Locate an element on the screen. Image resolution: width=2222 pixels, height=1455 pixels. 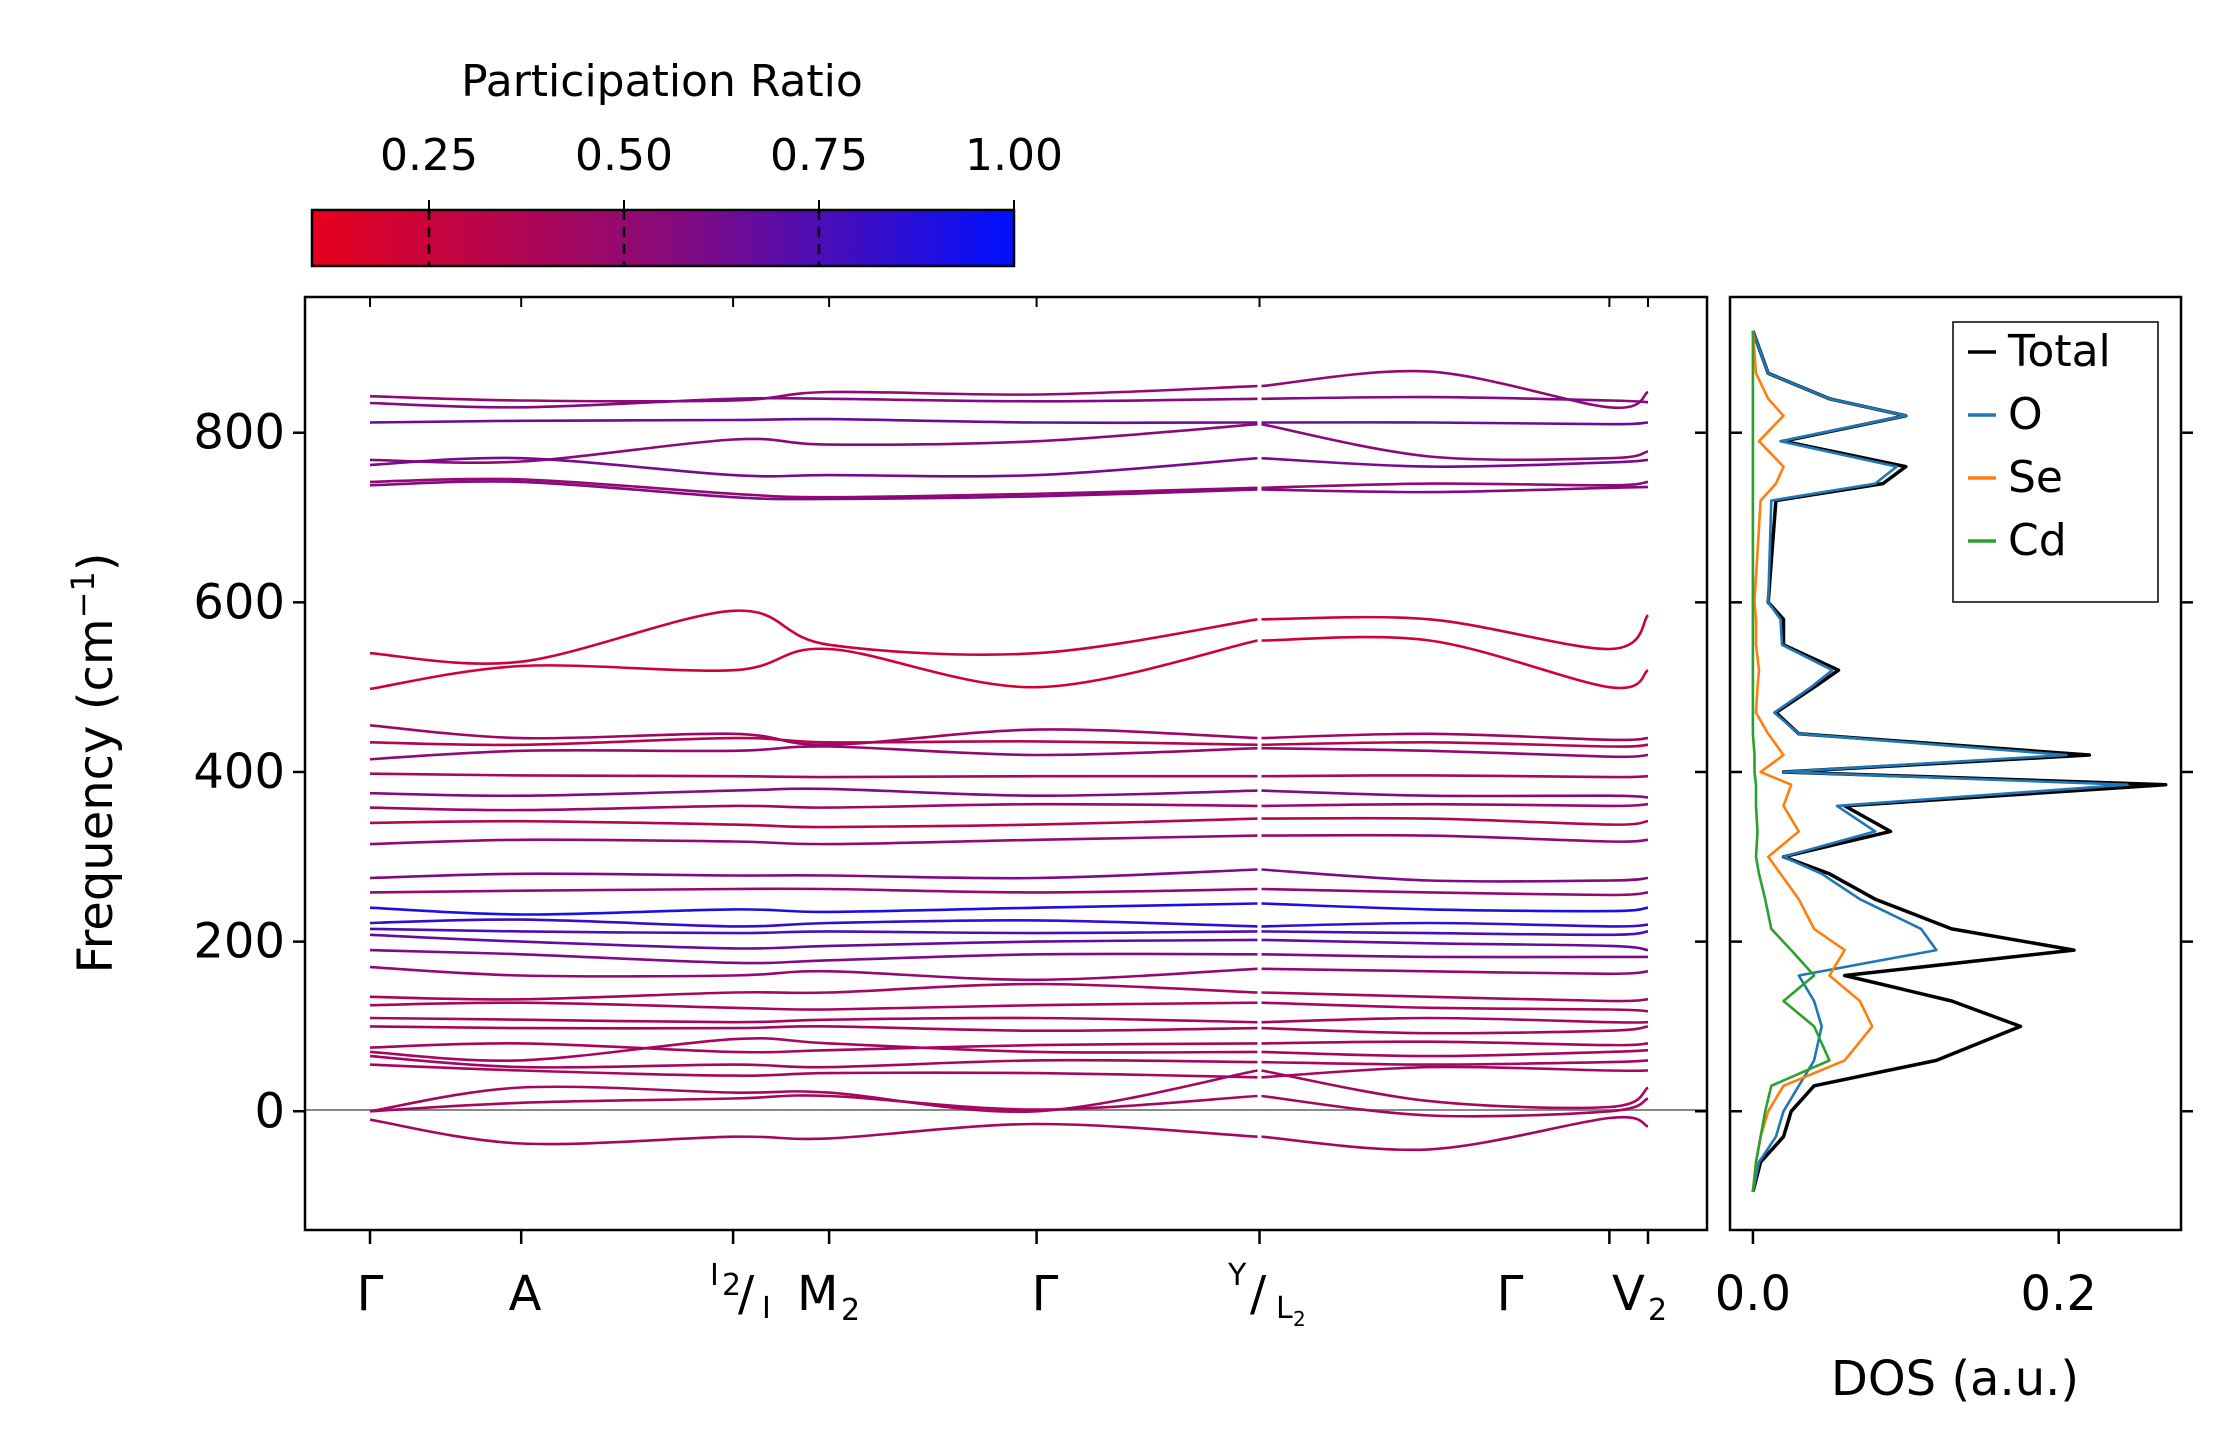
legend-label-o: O is located at coordinates (2025, 414).